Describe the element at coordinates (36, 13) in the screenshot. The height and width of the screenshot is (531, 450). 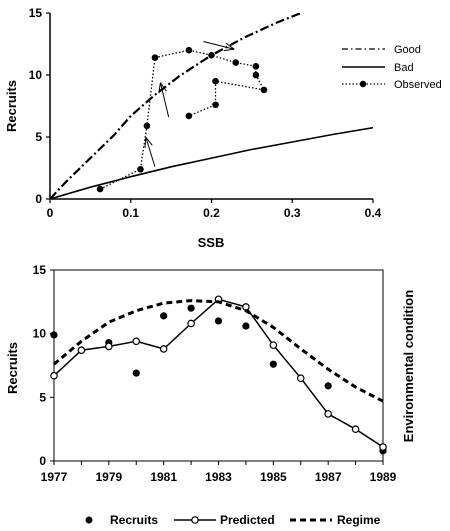
I see `top-y-tick-label: 15` at that location.